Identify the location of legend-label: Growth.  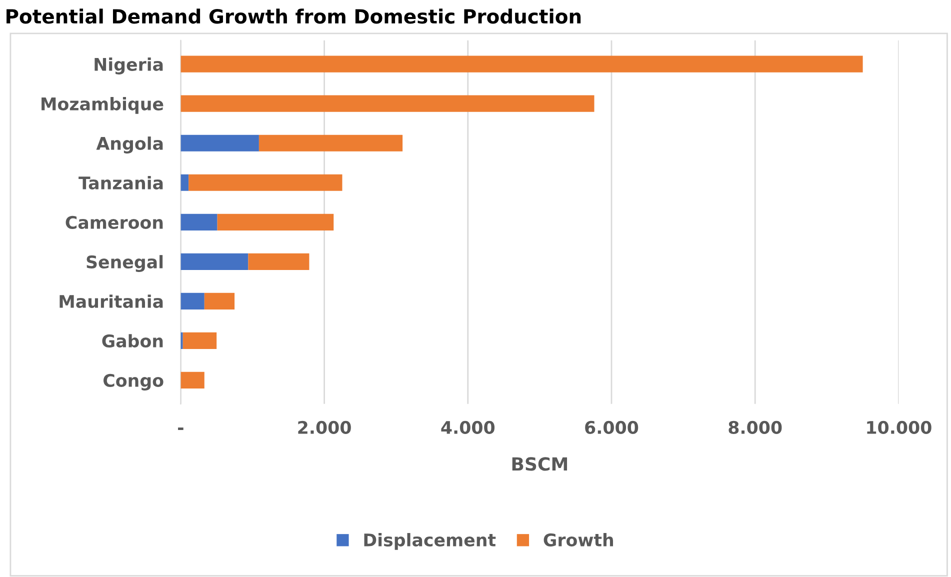
(579, 539).